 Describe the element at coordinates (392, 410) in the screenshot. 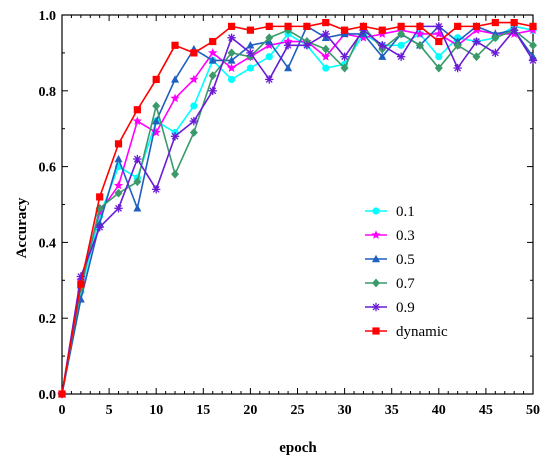

I see `x-tick-label: 35` at that location.